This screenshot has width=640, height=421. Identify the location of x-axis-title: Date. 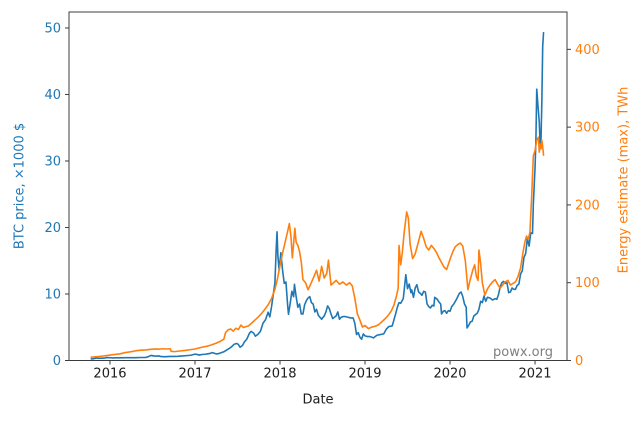
(318, 400).